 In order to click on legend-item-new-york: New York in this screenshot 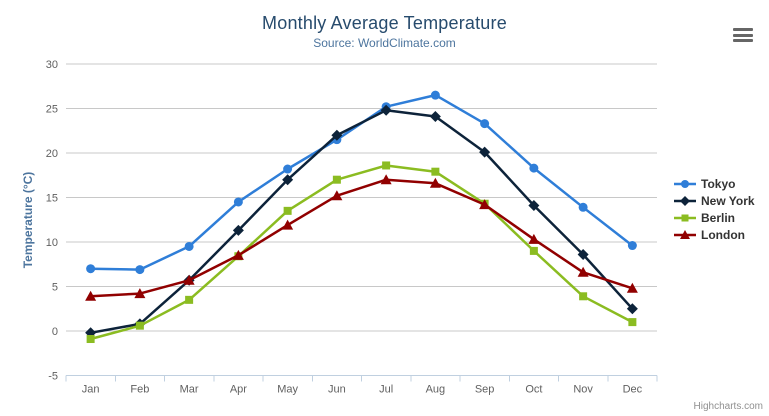, I will do `click(714, 200)`.